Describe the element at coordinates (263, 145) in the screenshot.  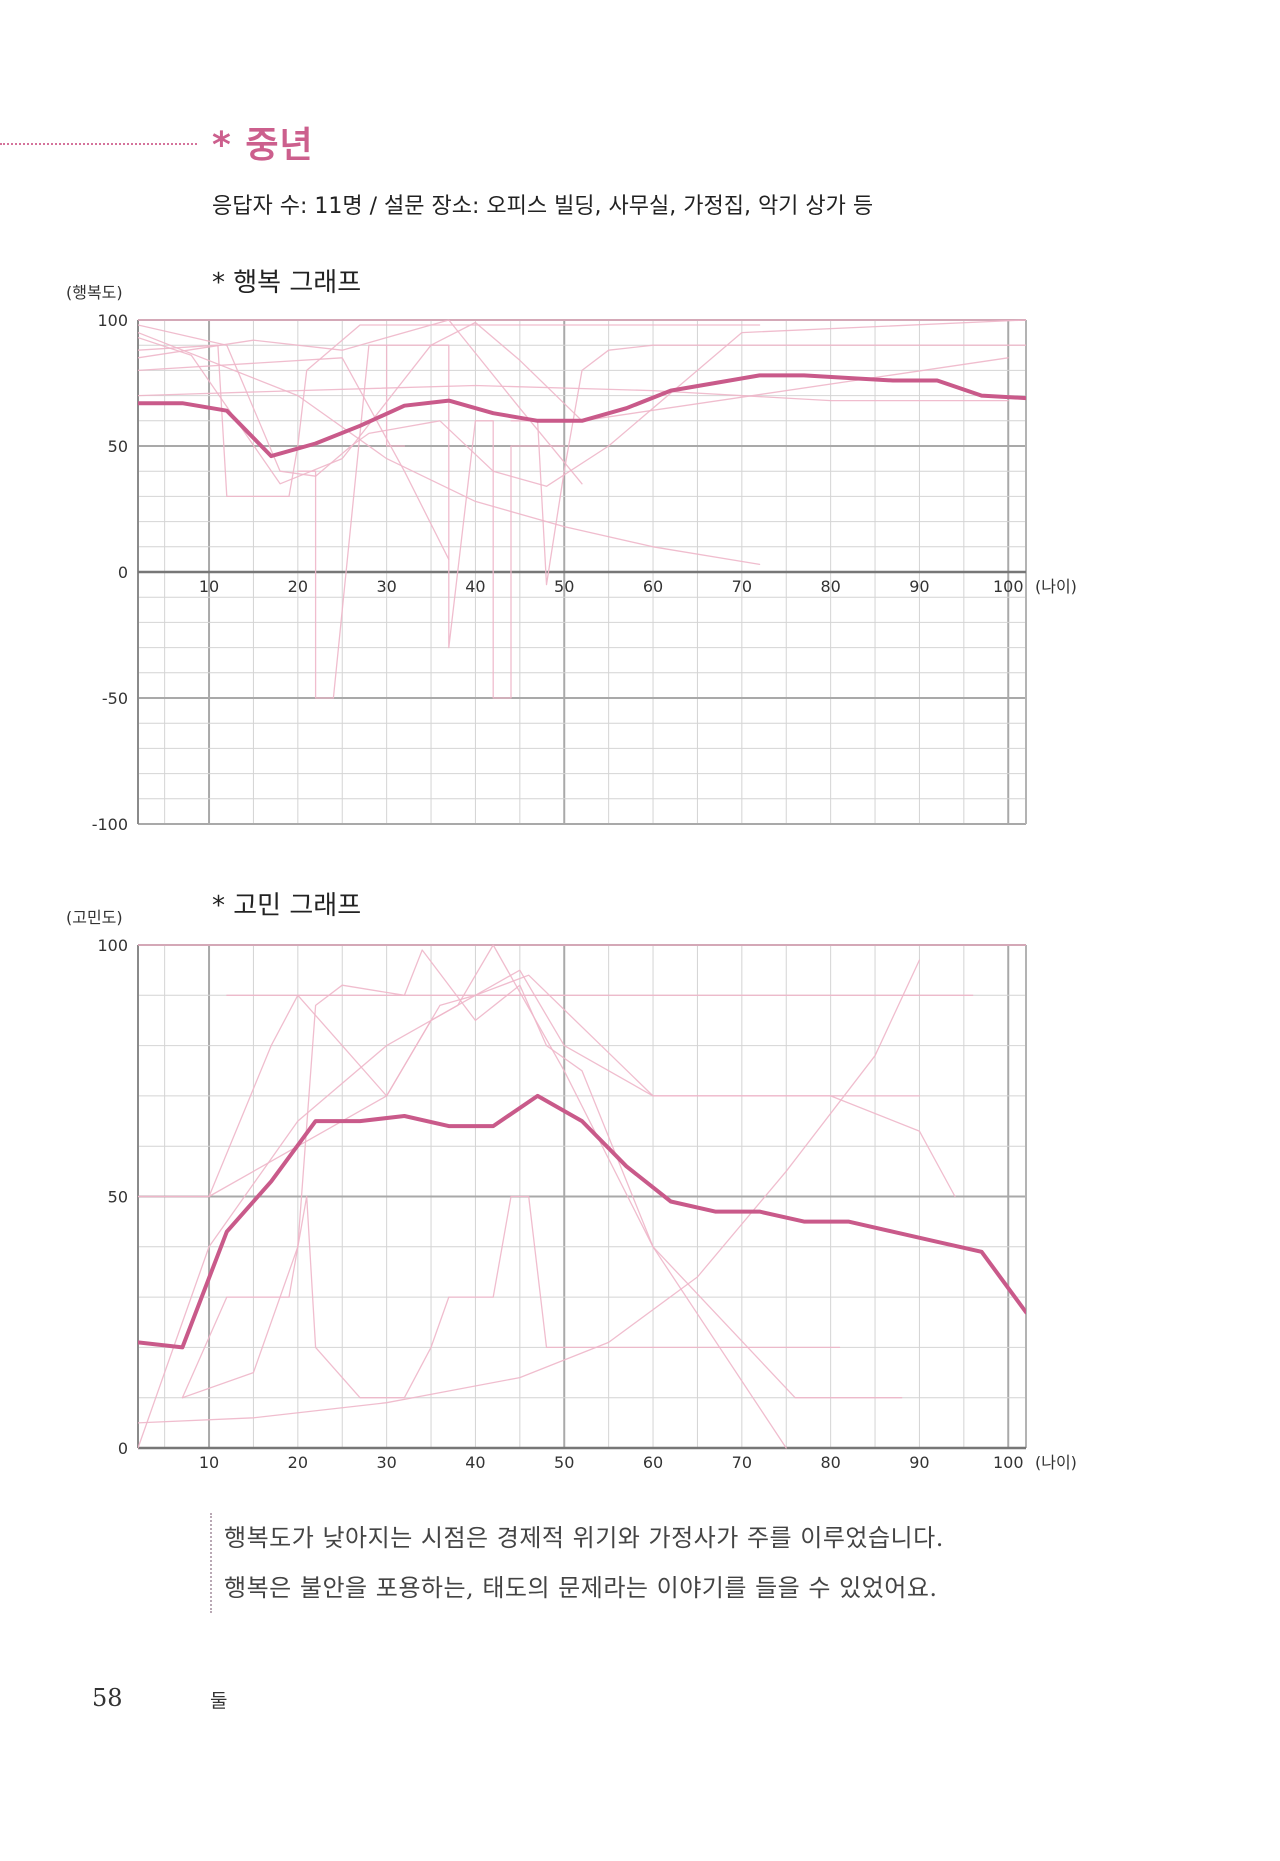
I see `section-title: * 중년` at that location.